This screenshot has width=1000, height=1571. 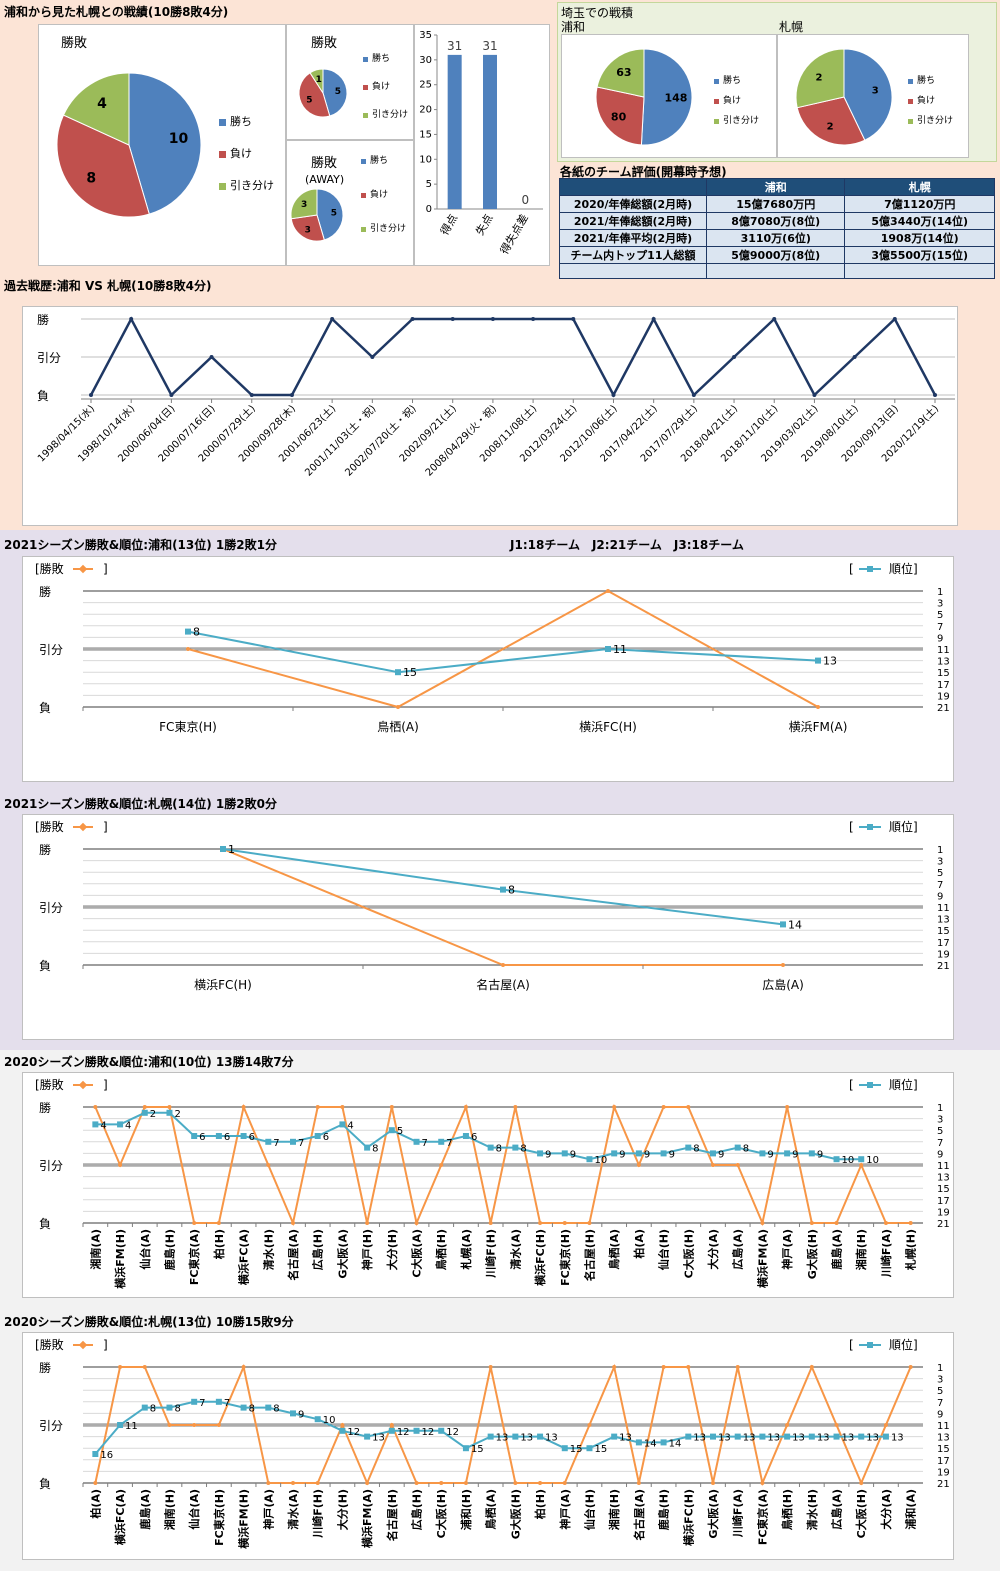 I want to click on rank-data-label: 15, so click(x=576, y=1449).